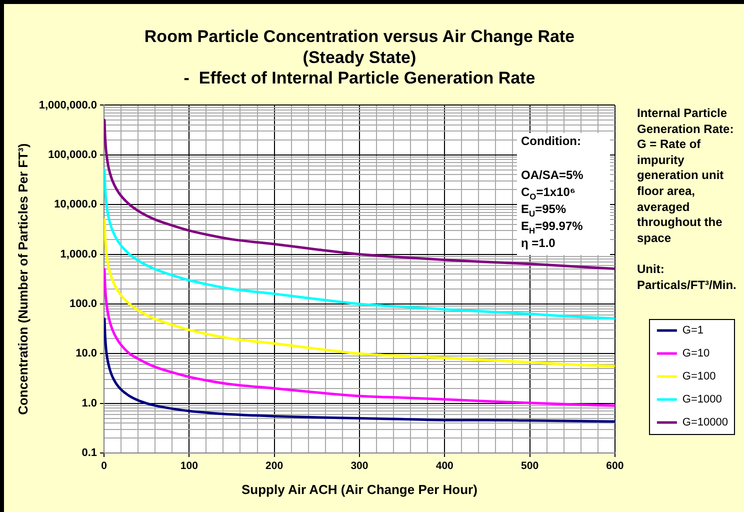 The width and height of the screenshot is (744, 512). Describe the element at coordinates (686, 199) in the screenshot. I see `text: Internal Particle Generation Rate: G = Rate of impurity generation unit floor area, averaged throughout the space Unit: Particals/FT³/Min.` at that location.